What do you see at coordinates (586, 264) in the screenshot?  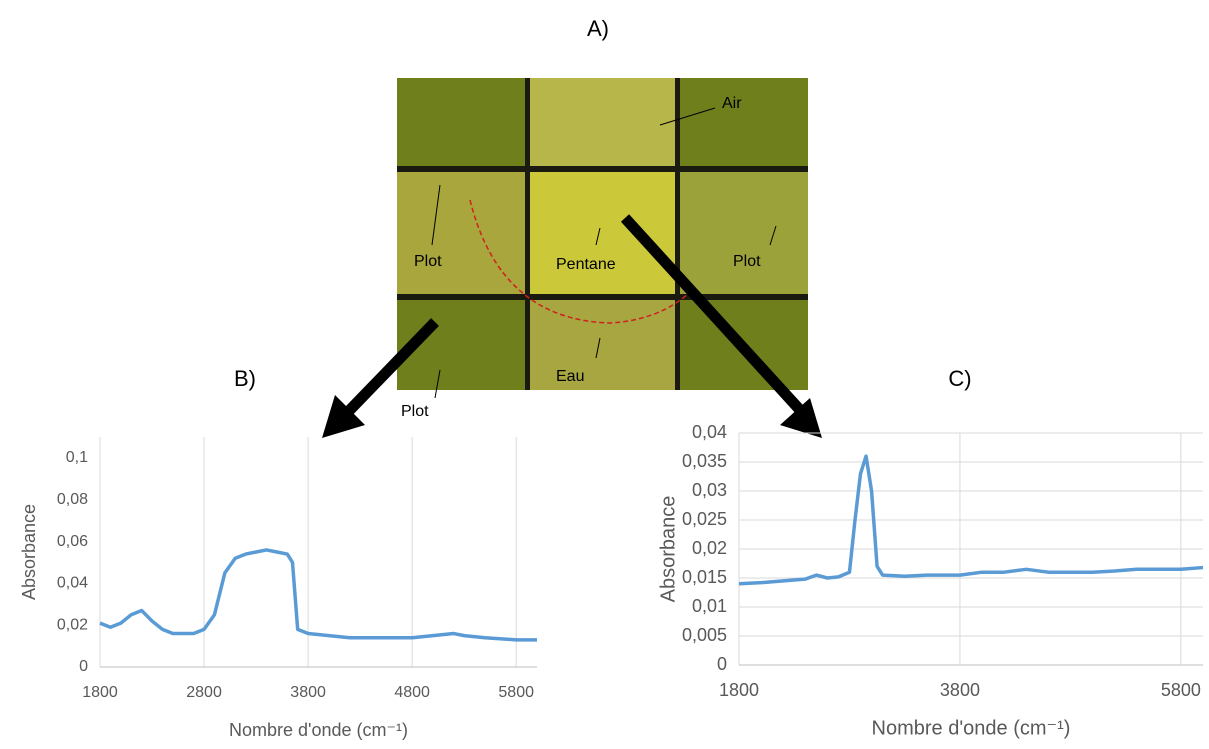 I see `photo-label: Pentane` at bounding box center [586, 264].